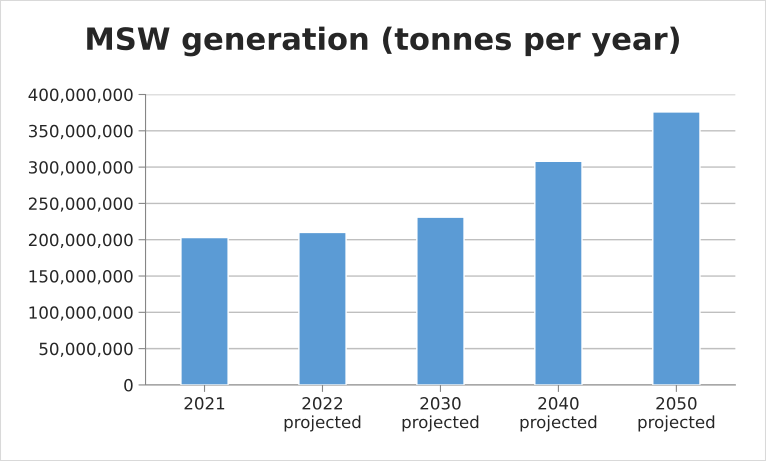 The height and width of the screenshot is (461, 766). I want to click on y-tick-label: 0, so click(128, 385).